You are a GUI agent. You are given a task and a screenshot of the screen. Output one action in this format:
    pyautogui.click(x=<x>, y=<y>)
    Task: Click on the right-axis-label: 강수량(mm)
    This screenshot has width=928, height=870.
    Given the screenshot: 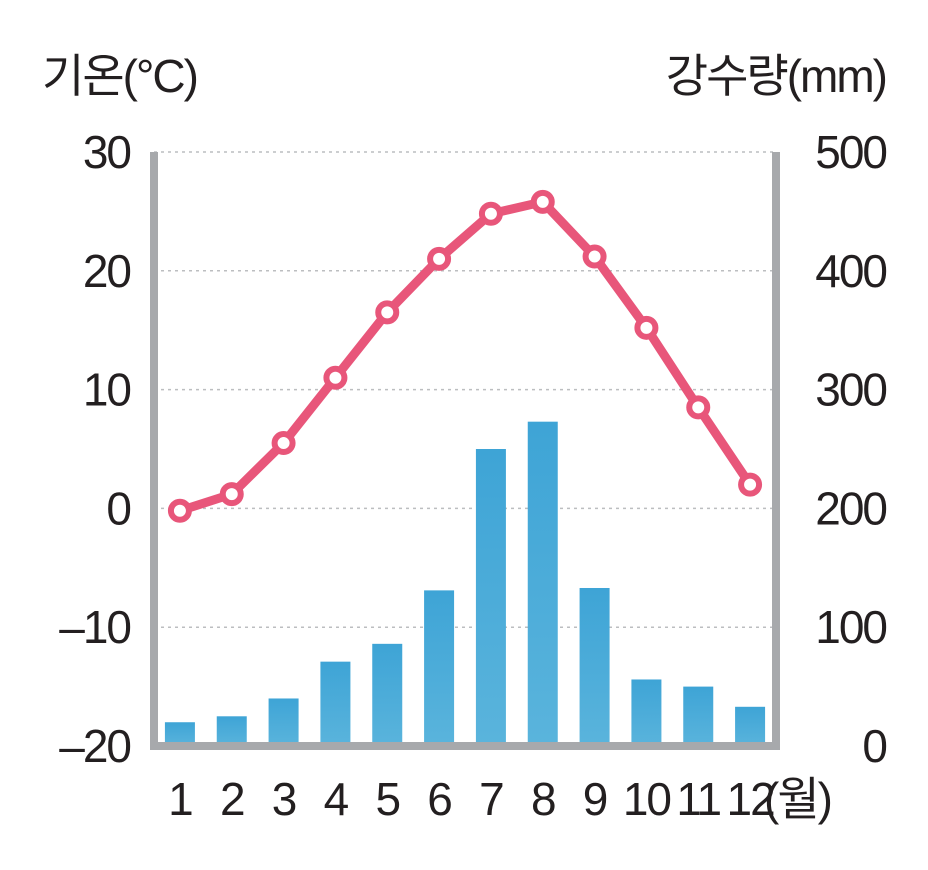 What is the action you would take?
    pyautogui.click(x=776, y=76)
    